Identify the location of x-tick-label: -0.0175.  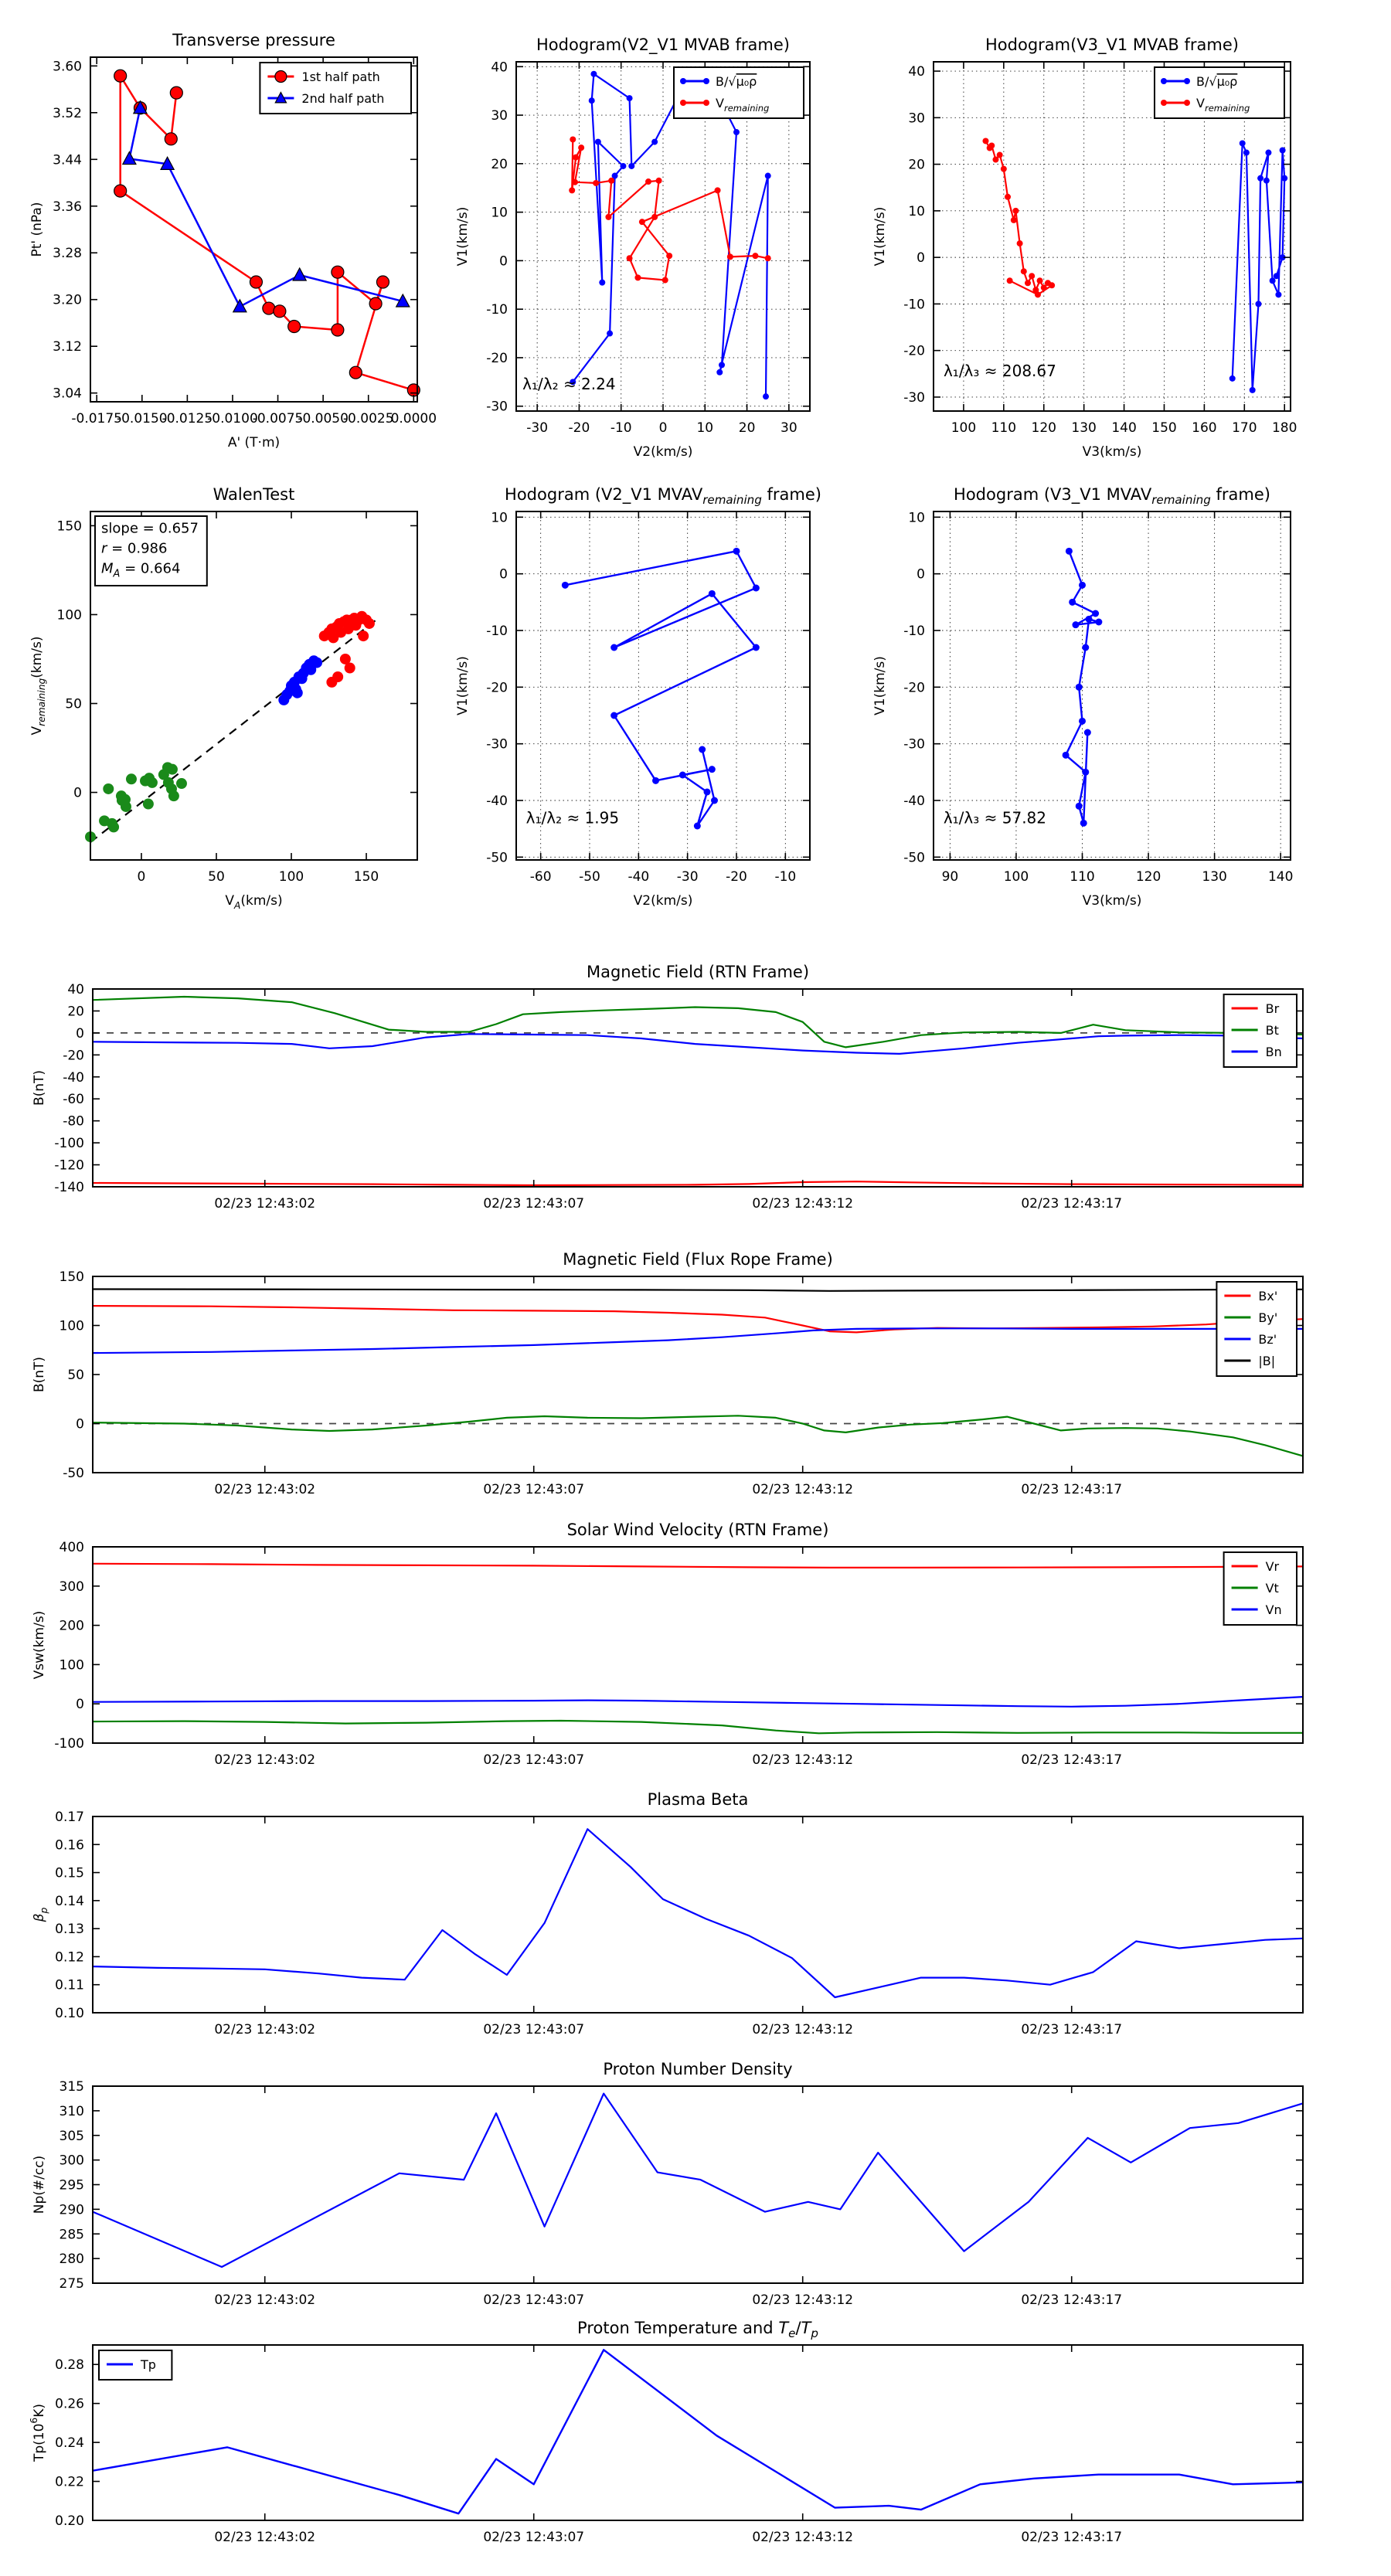
(96, 419).